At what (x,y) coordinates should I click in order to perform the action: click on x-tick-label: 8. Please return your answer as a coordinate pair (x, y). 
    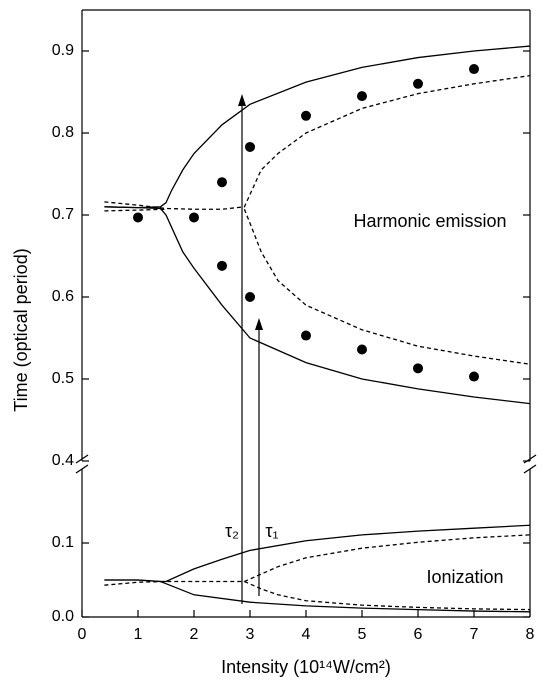
    Looking at the image, I should click on (530, 634).